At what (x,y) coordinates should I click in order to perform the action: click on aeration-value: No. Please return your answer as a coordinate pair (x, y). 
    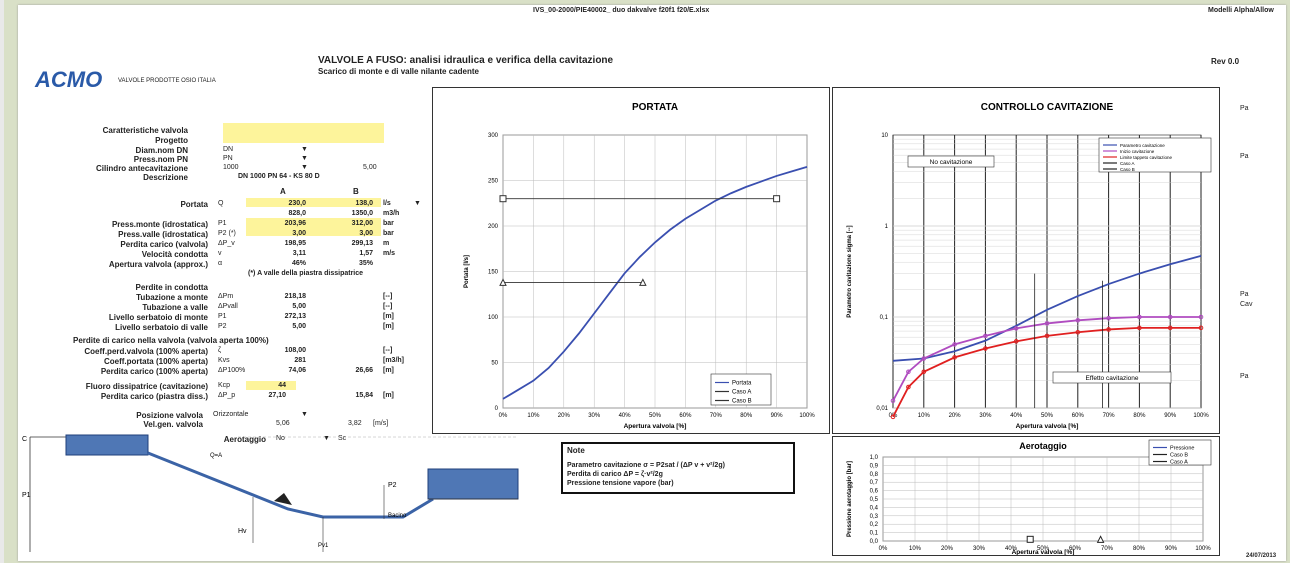
    Looking at the image, I should click on (280, 438).